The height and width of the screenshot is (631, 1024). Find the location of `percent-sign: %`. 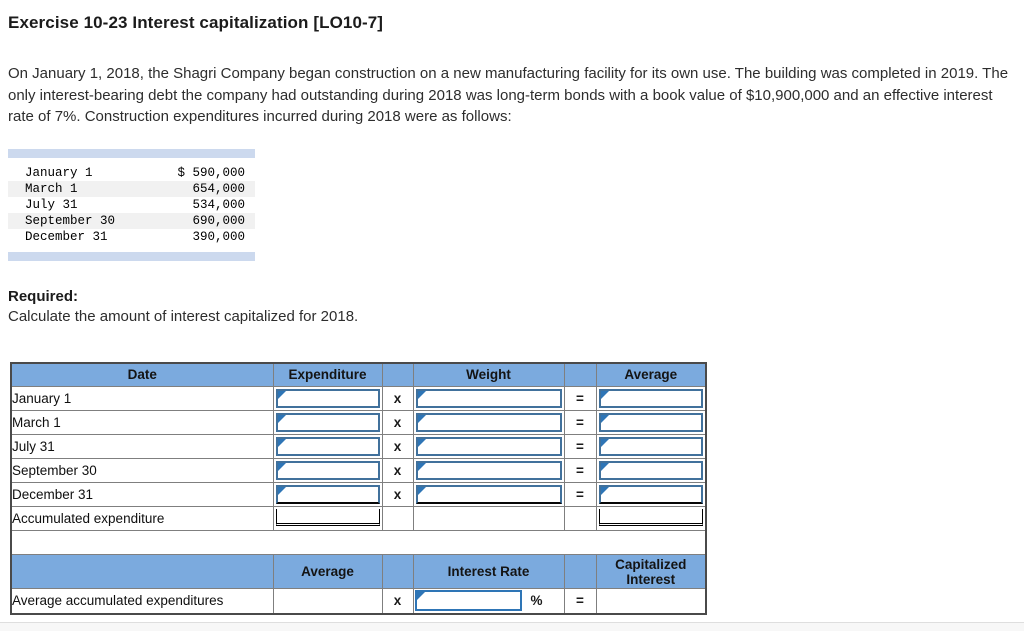

percent-sign: % is located at coordinates (536, 601).